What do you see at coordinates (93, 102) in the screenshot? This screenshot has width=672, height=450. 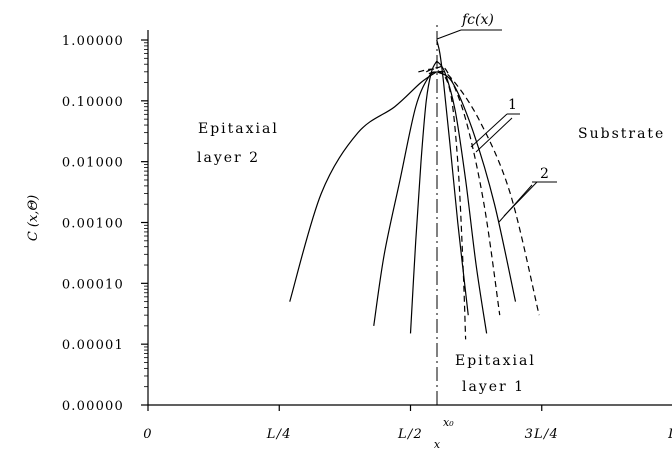 I see `y-tick-label: 0.10000` at bounding box center [93, 102].